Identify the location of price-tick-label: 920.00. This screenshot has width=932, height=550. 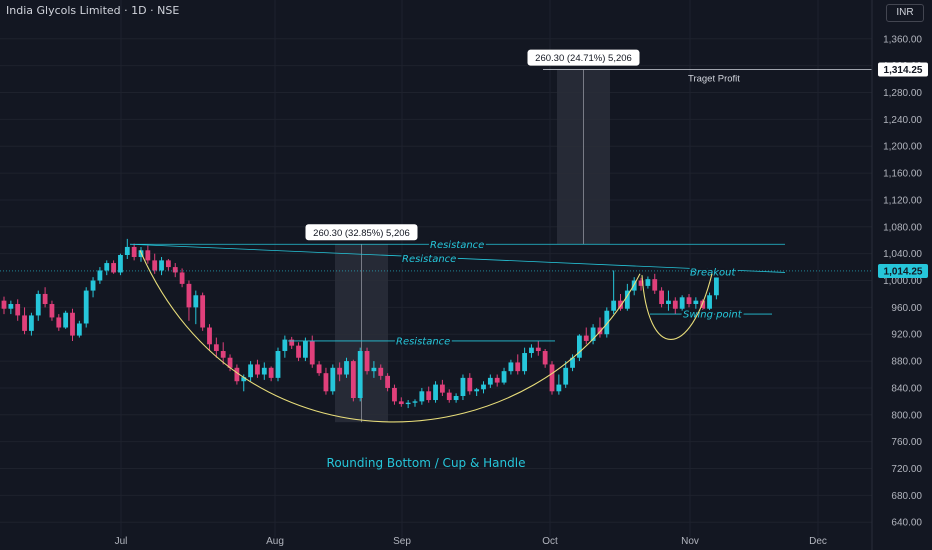
(906, 335).